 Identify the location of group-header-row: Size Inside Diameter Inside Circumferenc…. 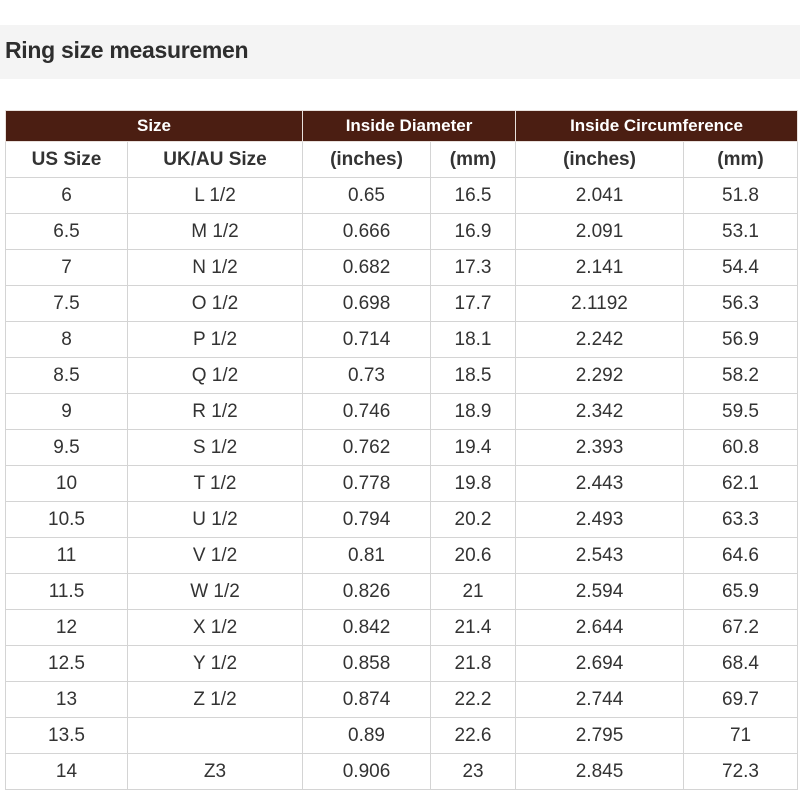
(402, 126).